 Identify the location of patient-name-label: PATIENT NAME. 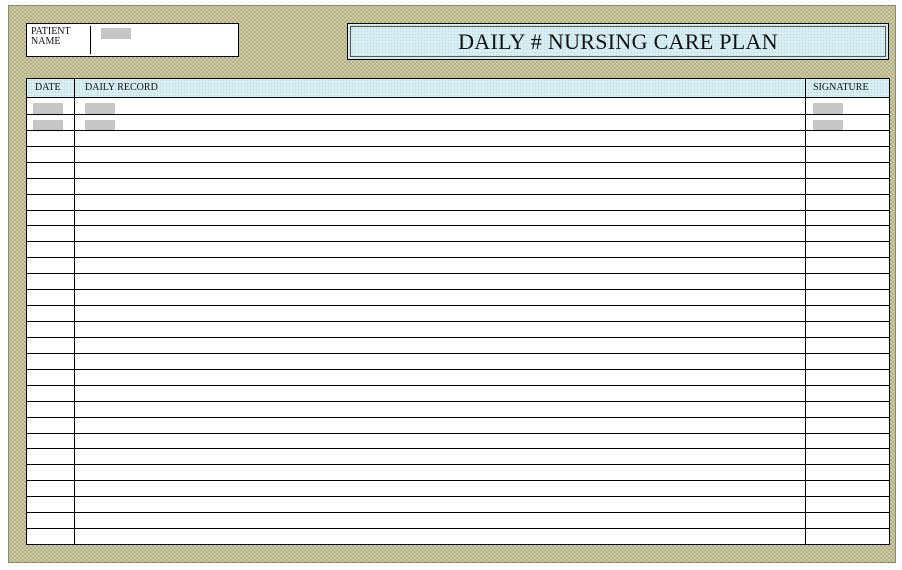
(51, 36).